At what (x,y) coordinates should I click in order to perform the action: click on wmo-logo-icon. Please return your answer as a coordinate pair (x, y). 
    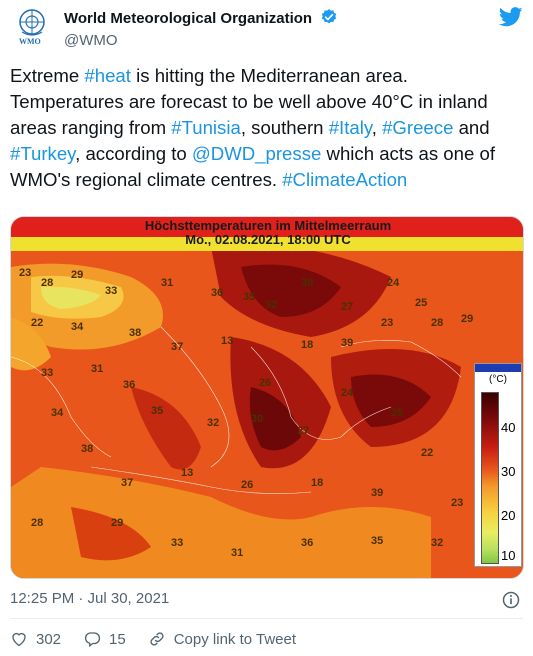
    Looking at the image, I should click on (32, 22).